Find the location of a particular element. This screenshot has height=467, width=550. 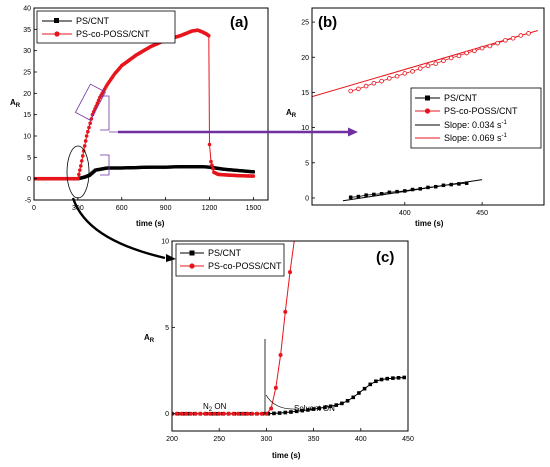

panel-c-ytick-label: 0 is located at coordinates (167, 414).